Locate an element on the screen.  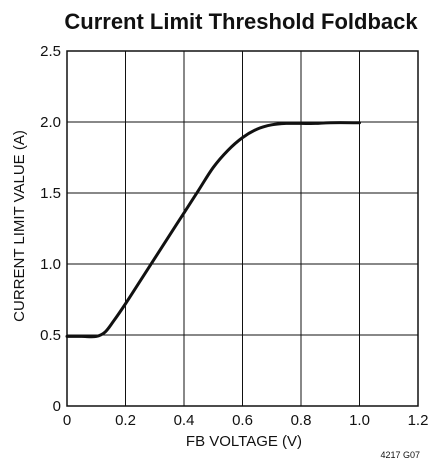
y-tick-label: 0 is located at coordinates (57, 406).